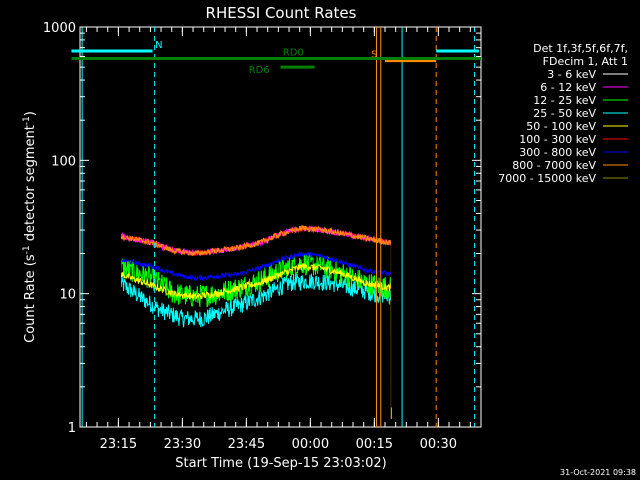 The width and height of the screenshot is (640, 480). Describe the element at coordinates (276, 58) in the screenshot. I see `status-bars-layer: N S RD0 RD6` at that location.